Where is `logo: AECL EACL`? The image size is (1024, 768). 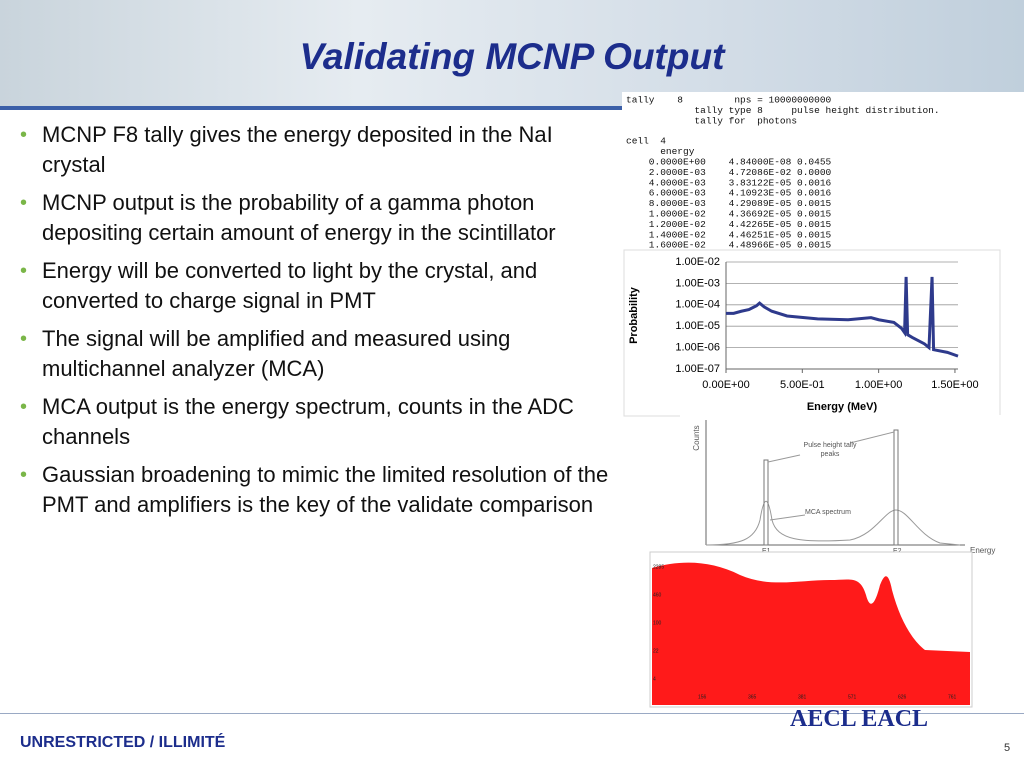
logo: AECL EACL is located at coordinates (859, 719).